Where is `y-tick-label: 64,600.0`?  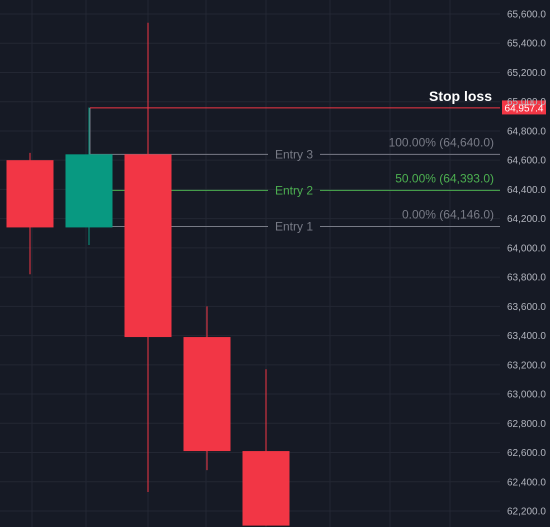 y-tick-label: 64,600.0 is located at coordinates (526, 161).